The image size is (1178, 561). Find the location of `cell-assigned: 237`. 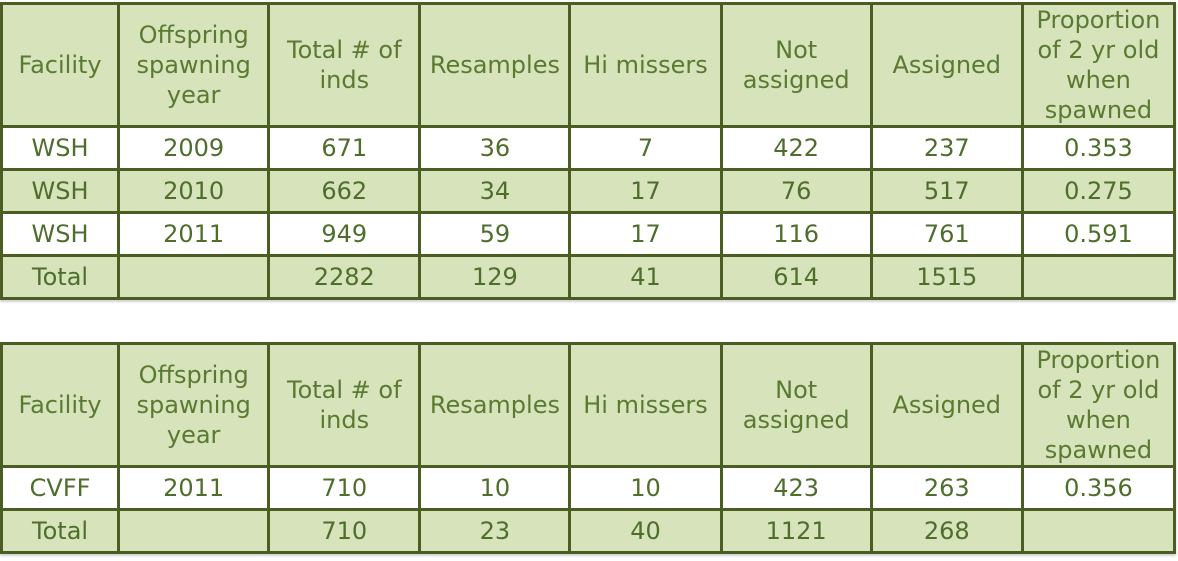

cell-assigned: 237 is located at coordinates (946, 148).